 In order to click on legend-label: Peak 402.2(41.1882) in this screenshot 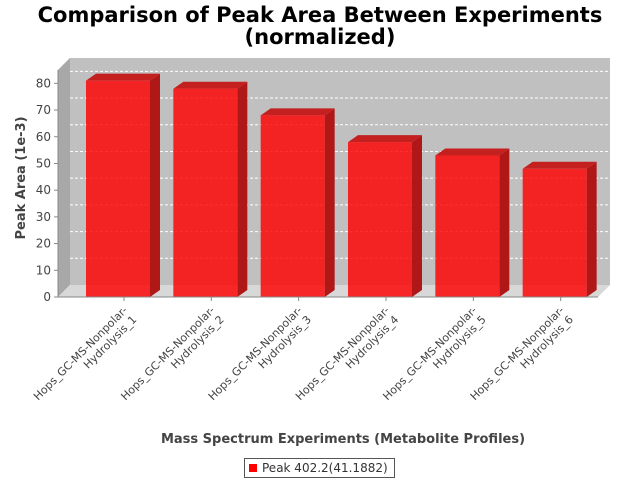, I will do `click(325, 468)`.